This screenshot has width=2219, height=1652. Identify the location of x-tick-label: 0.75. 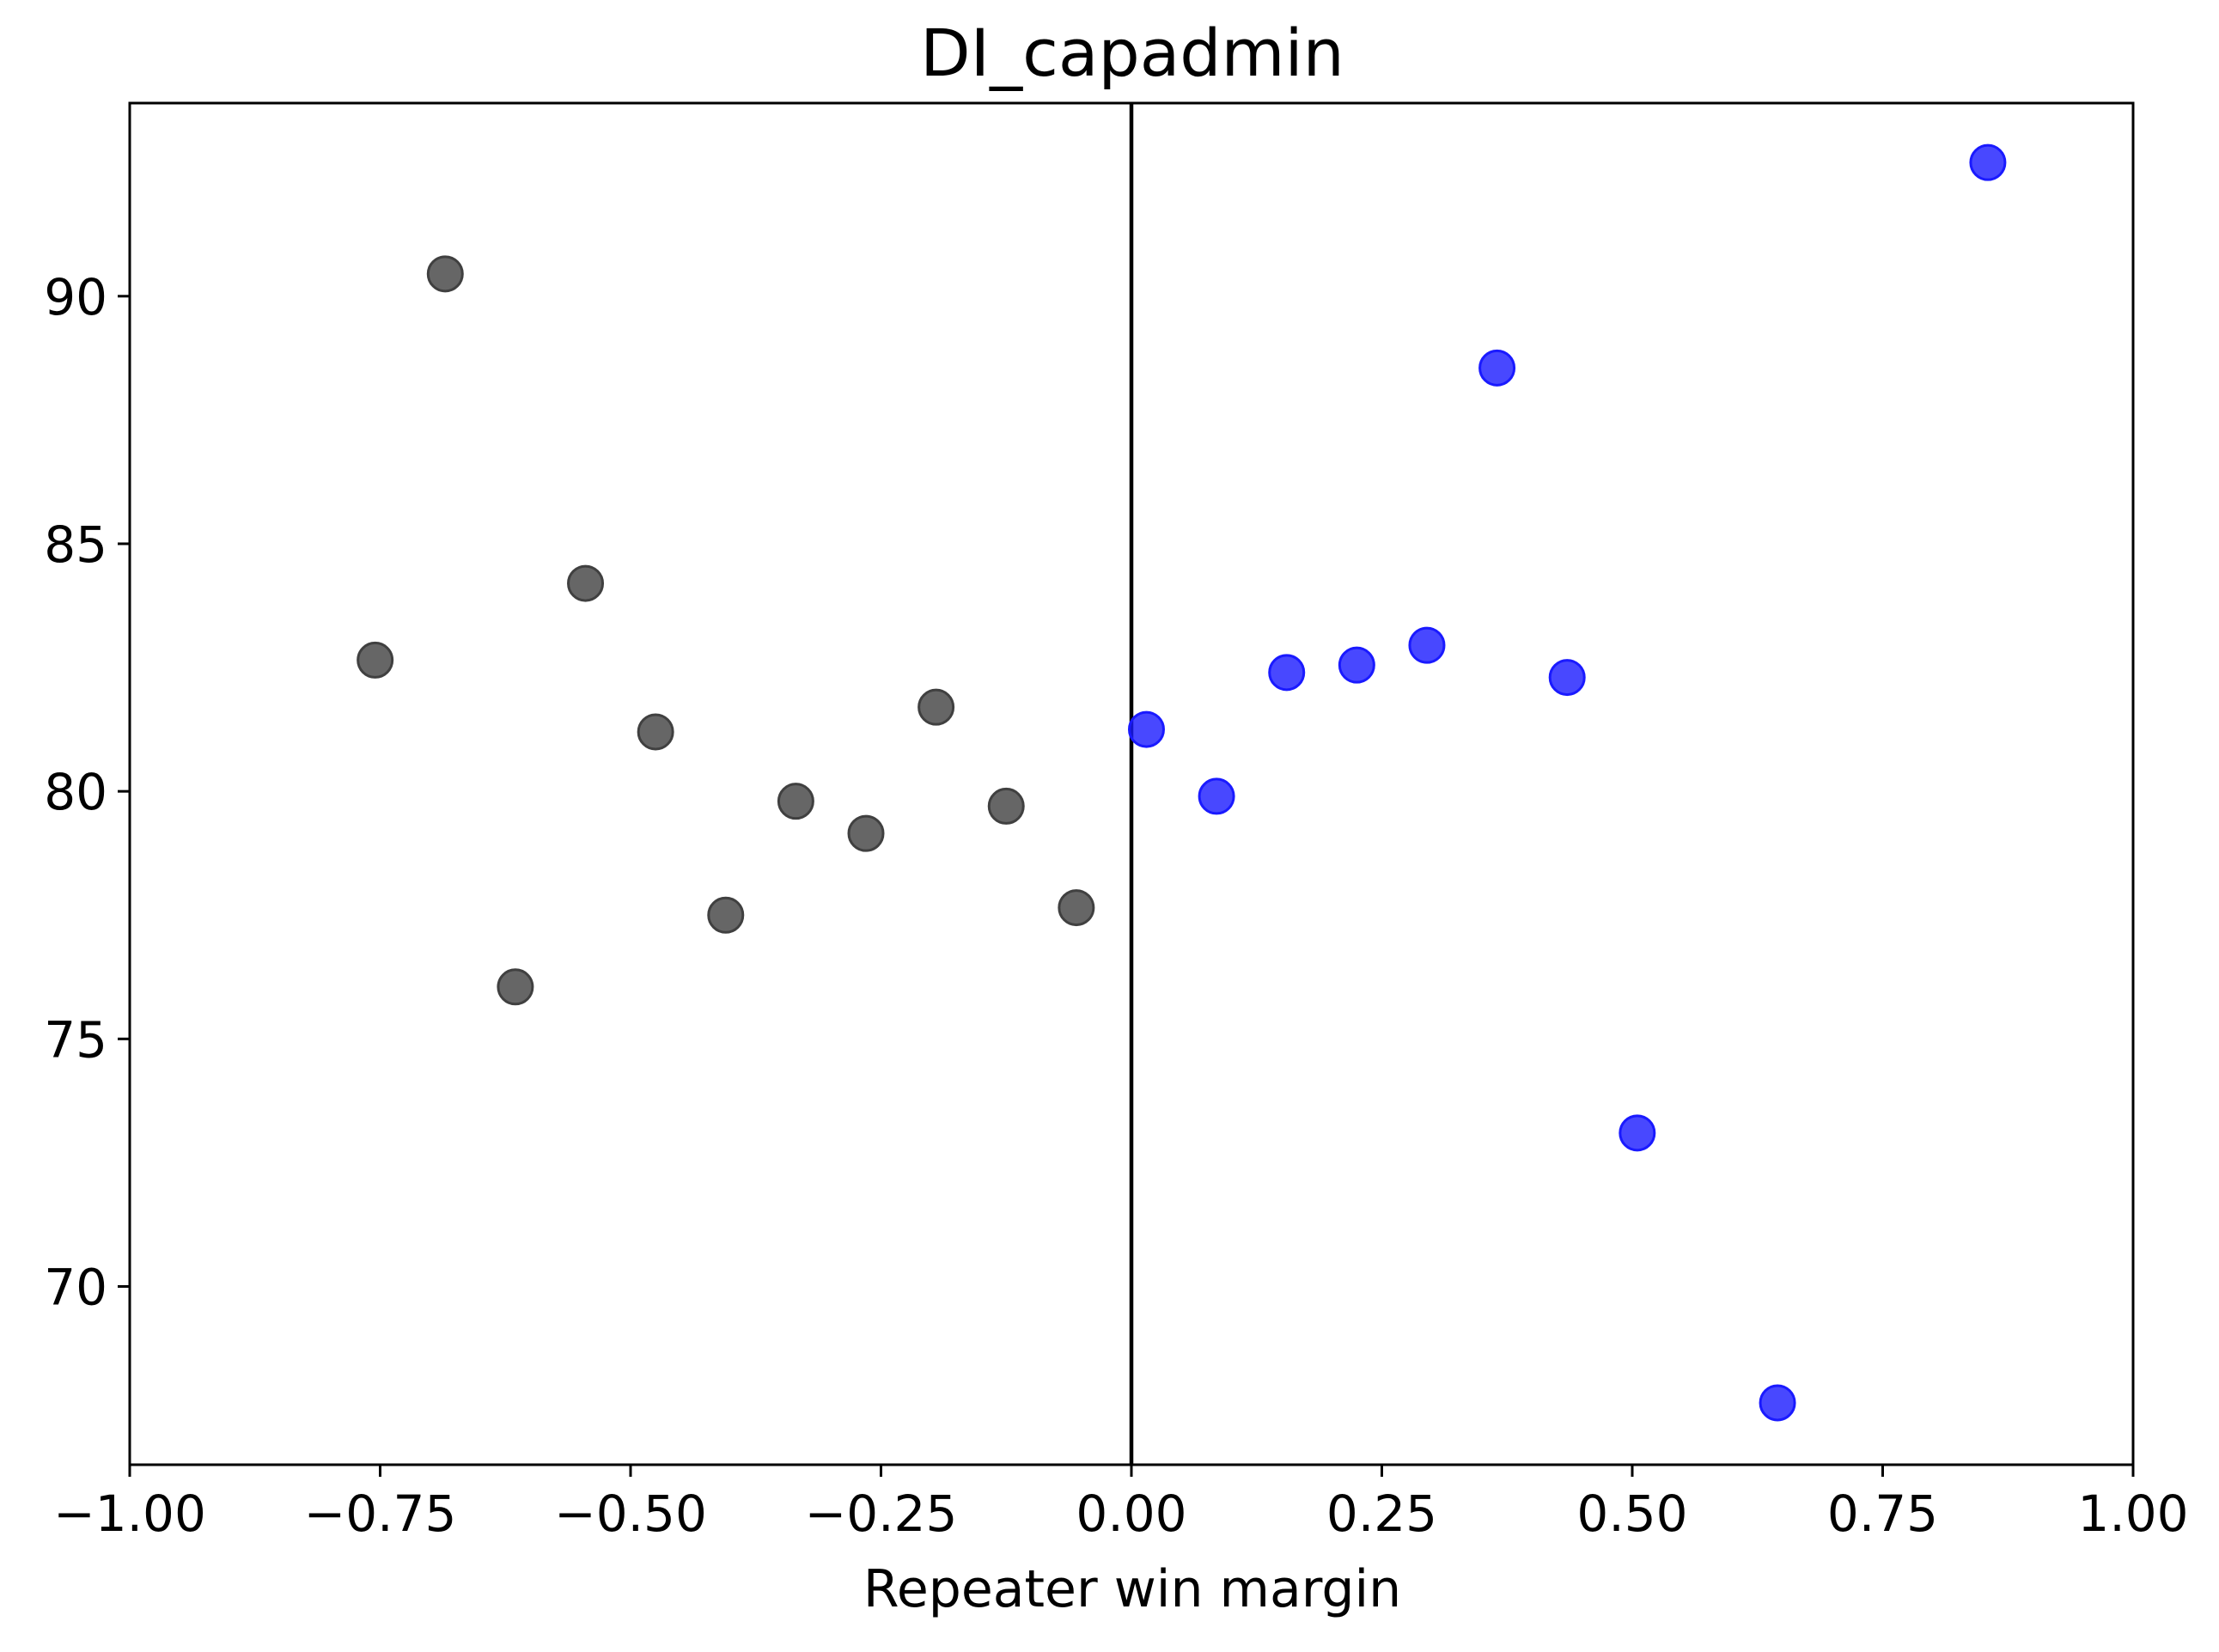
(1882, 1513).